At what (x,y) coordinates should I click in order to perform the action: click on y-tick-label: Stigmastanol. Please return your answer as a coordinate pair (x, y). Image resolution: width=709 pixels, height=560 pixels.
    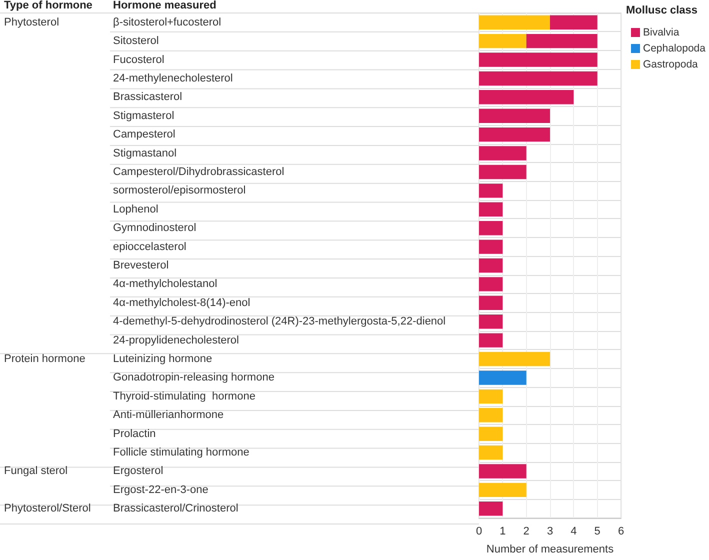
    Looking at the image, I should click on (145, 153).